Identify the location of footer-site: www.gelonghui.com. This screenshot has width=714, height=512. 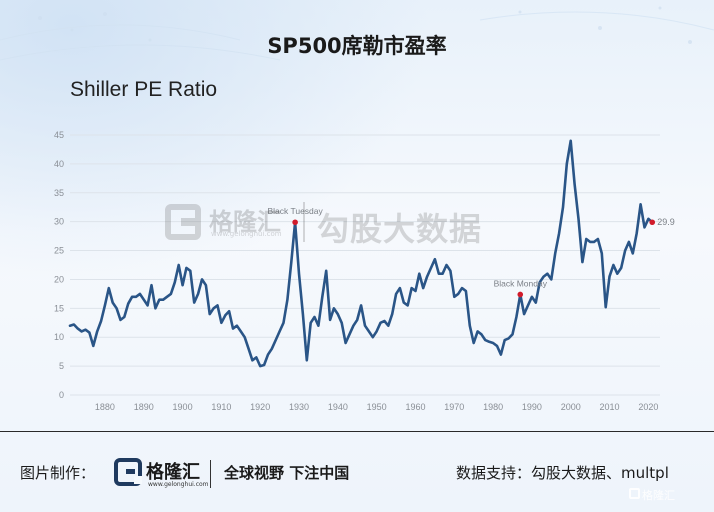
(178, 484).